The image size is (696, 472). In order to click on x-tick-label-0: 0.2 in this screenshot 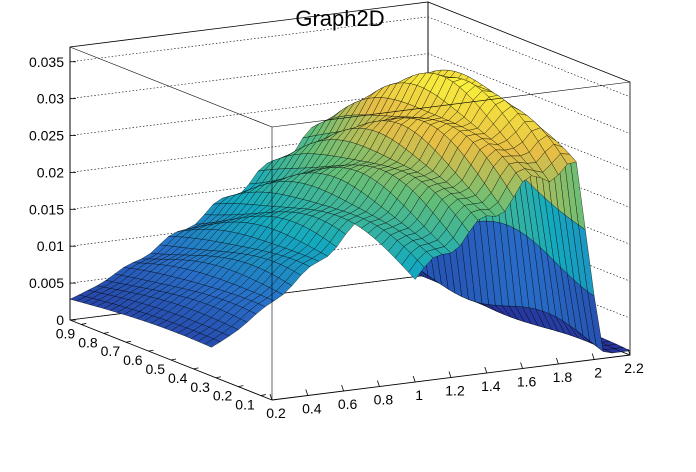, I will do `click(276, 413)`.